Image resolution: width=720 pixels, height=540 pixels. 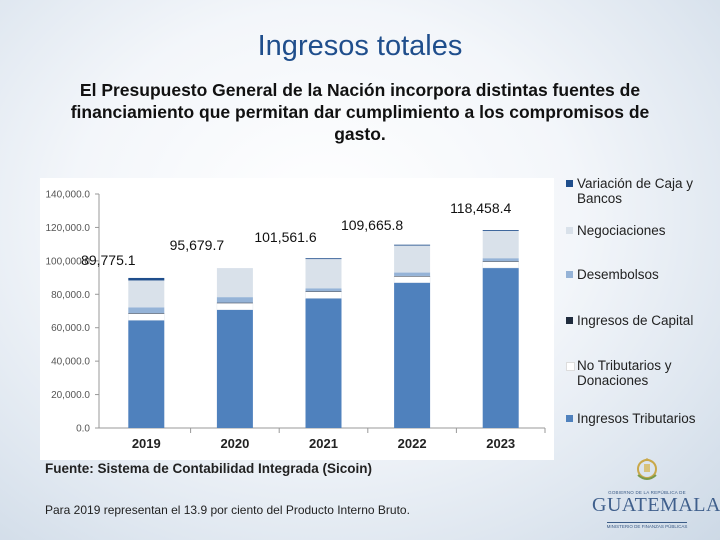 I want to click on legend-label: Desembolsos, so click(x=618, y=274).